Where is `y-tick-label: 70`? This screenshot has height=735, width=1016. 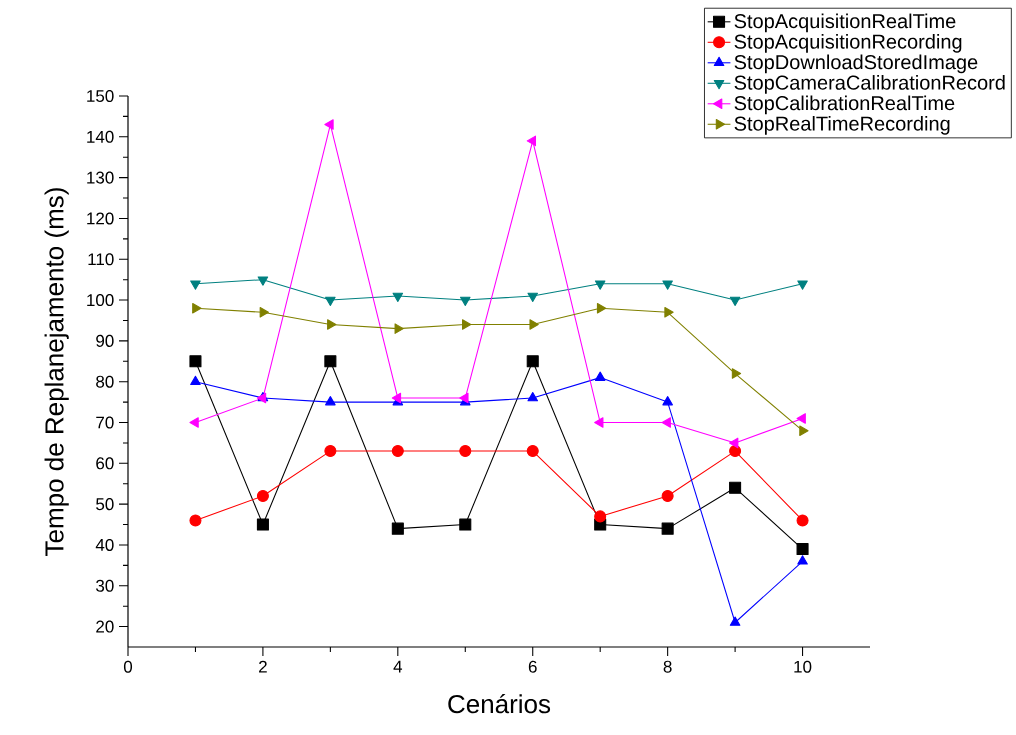
y-tick-label: 70 is located at coordinates (105, 422).